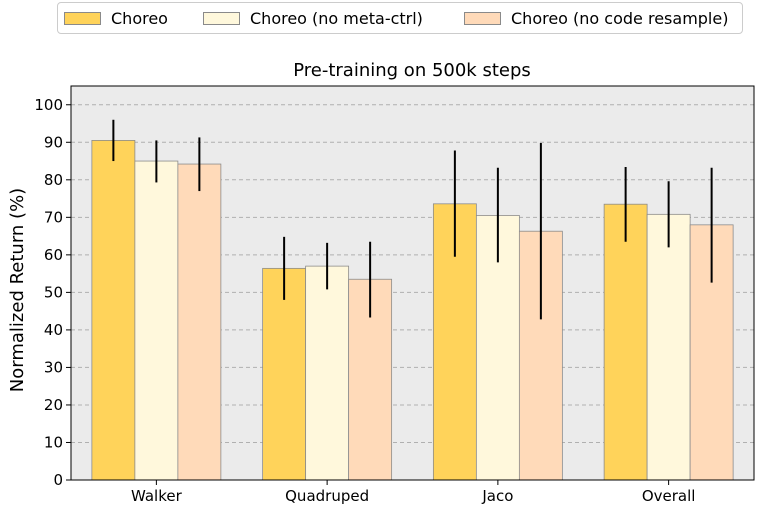 The width and height of the screenshot is (761, 513). I want to click on y-tick-label: 100, so click(48, 105).